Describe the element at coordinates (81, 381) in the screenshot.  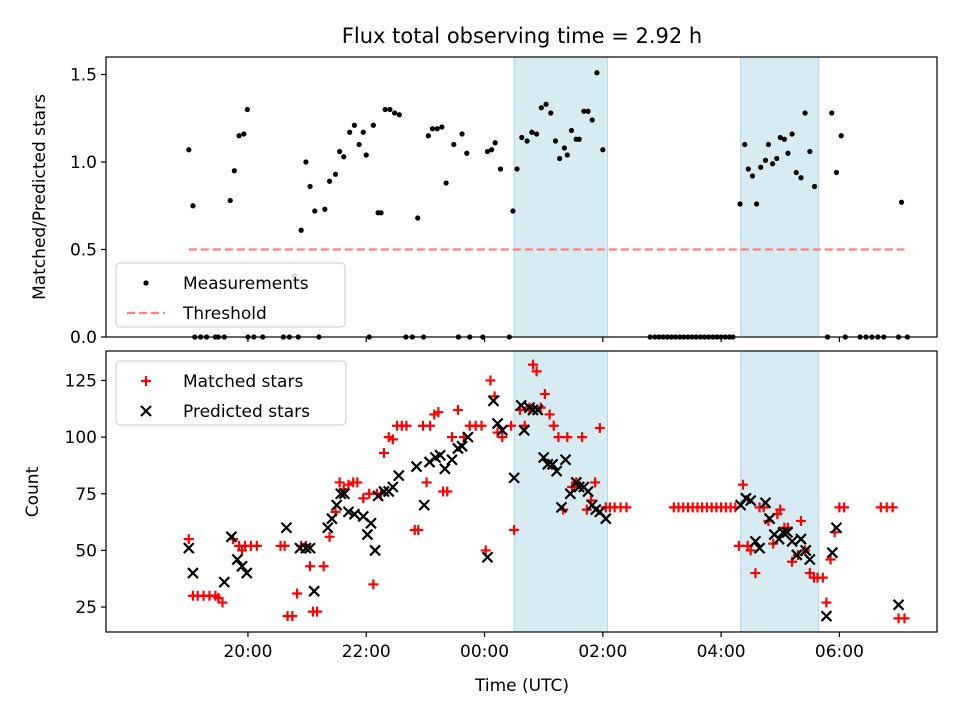
I see `bottom-y-tick-label: 125` at that location.